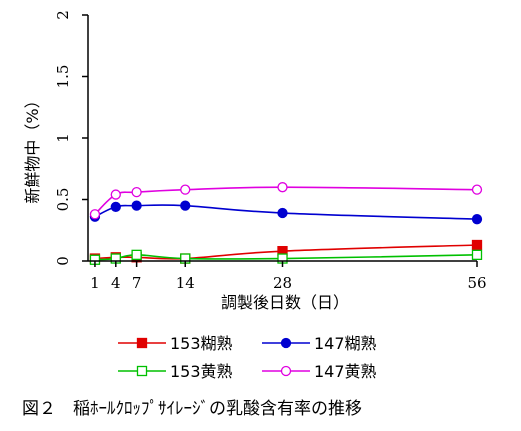 This screenshot has width=521, height=431. I want to click on legend-item: 147黄熟, so click(319, 371).